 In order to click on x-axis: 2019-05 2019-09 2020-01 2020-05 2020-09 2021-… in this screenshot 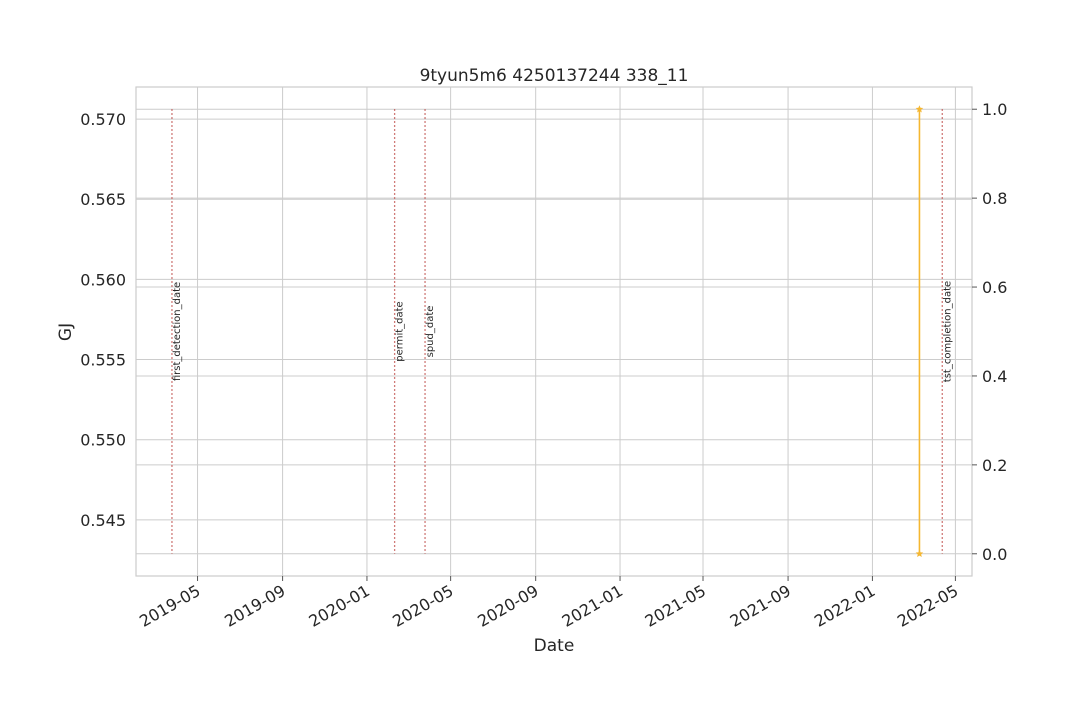, I will do `click(548, 603)`.